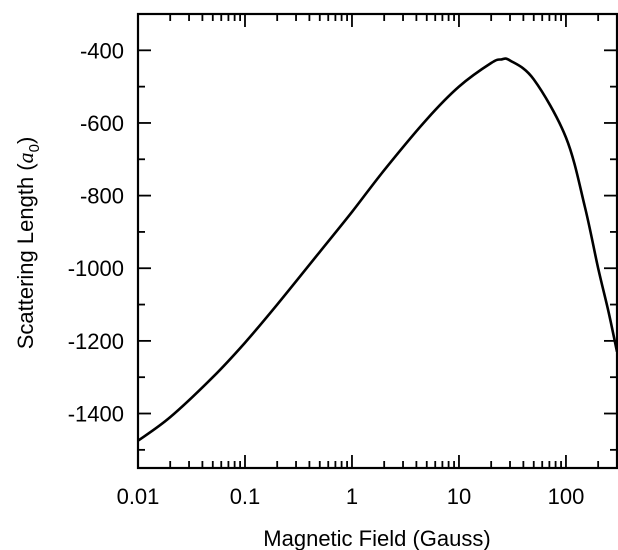 This screenshot has height=550, width=618. Describe the element at coordinates (102, 196) in the screenshot. I see `y-tick-label: -800` at that location.